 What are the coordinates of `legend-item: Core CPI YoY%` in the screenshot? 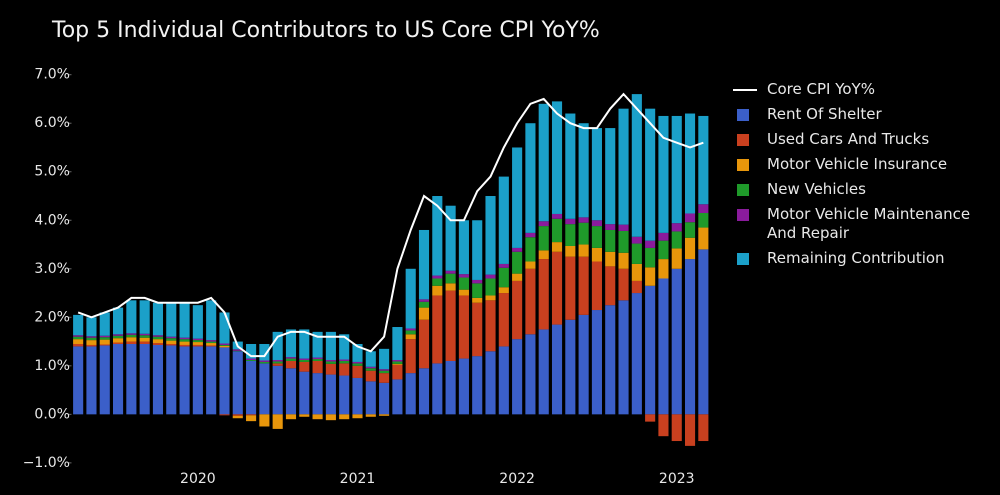 It's located at (858, 89).